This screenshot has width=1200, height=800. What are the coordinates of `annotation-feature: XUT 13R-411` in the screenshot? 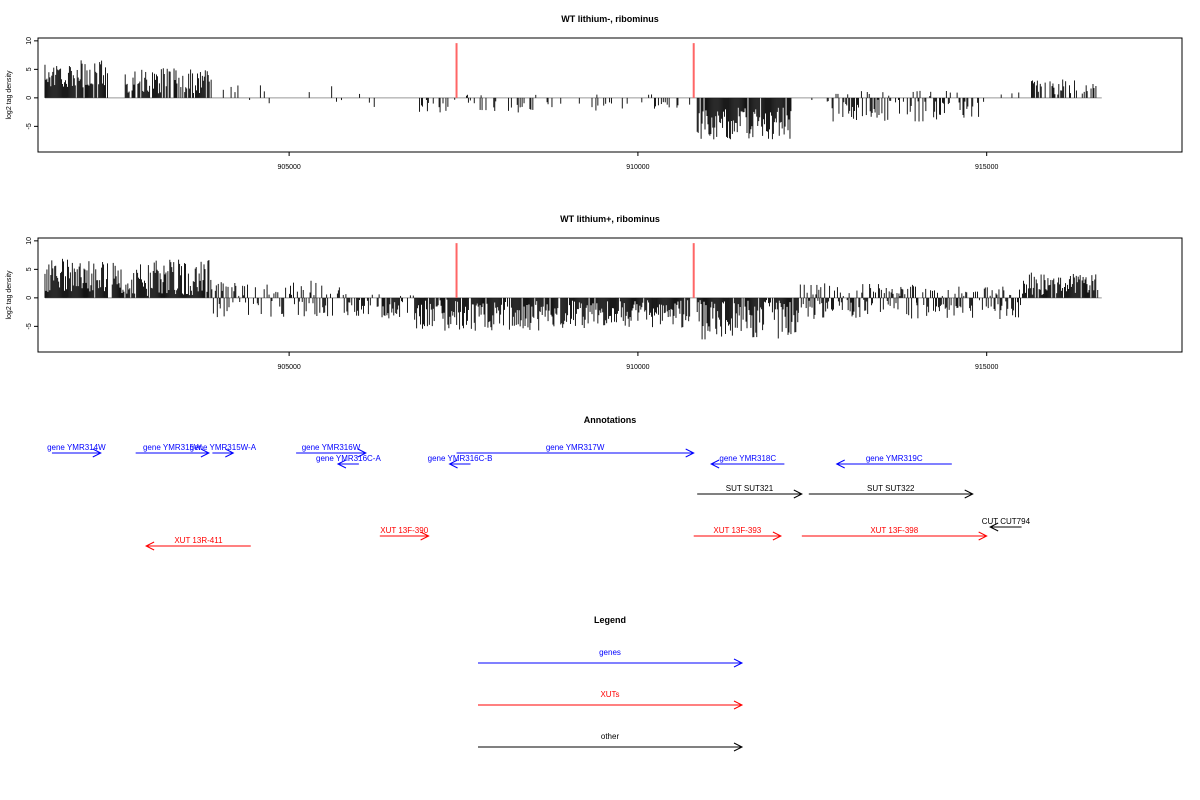 It's located at (198, 543).